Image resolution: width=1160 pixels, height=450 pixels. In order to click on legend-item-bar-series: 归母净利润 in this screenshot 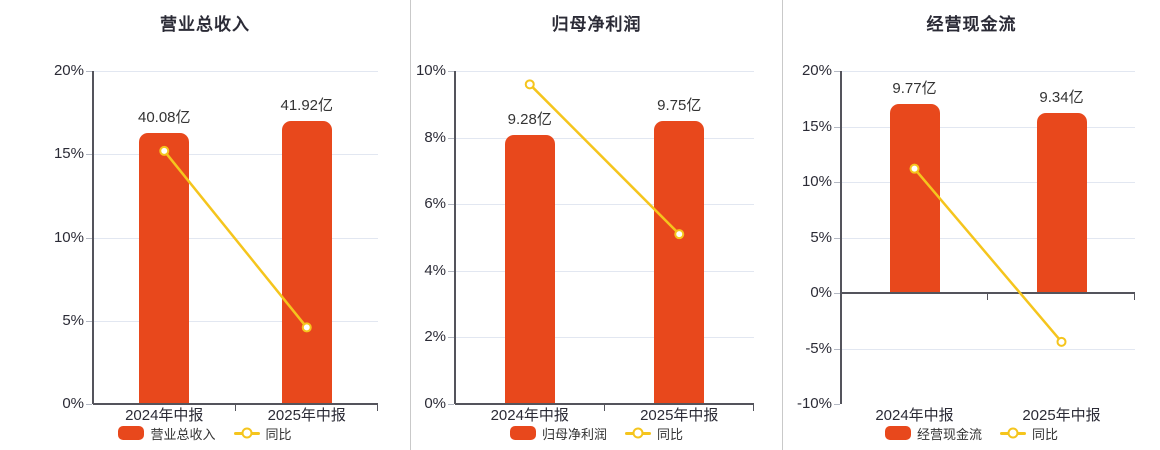, I will do `click(558, 433)`.